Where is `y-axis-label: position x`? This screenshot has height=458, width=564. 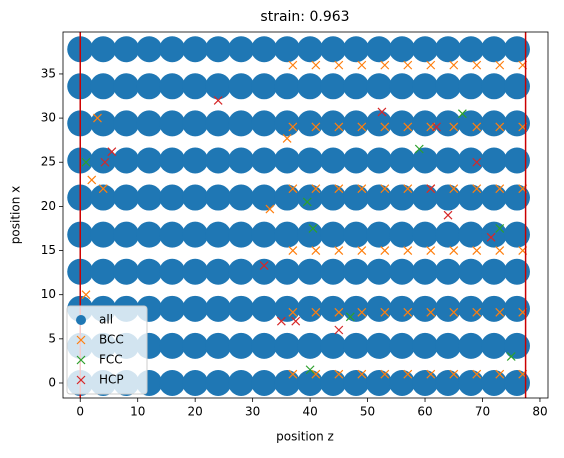 y-axis-label: position x is located at coordinates (16, 215).